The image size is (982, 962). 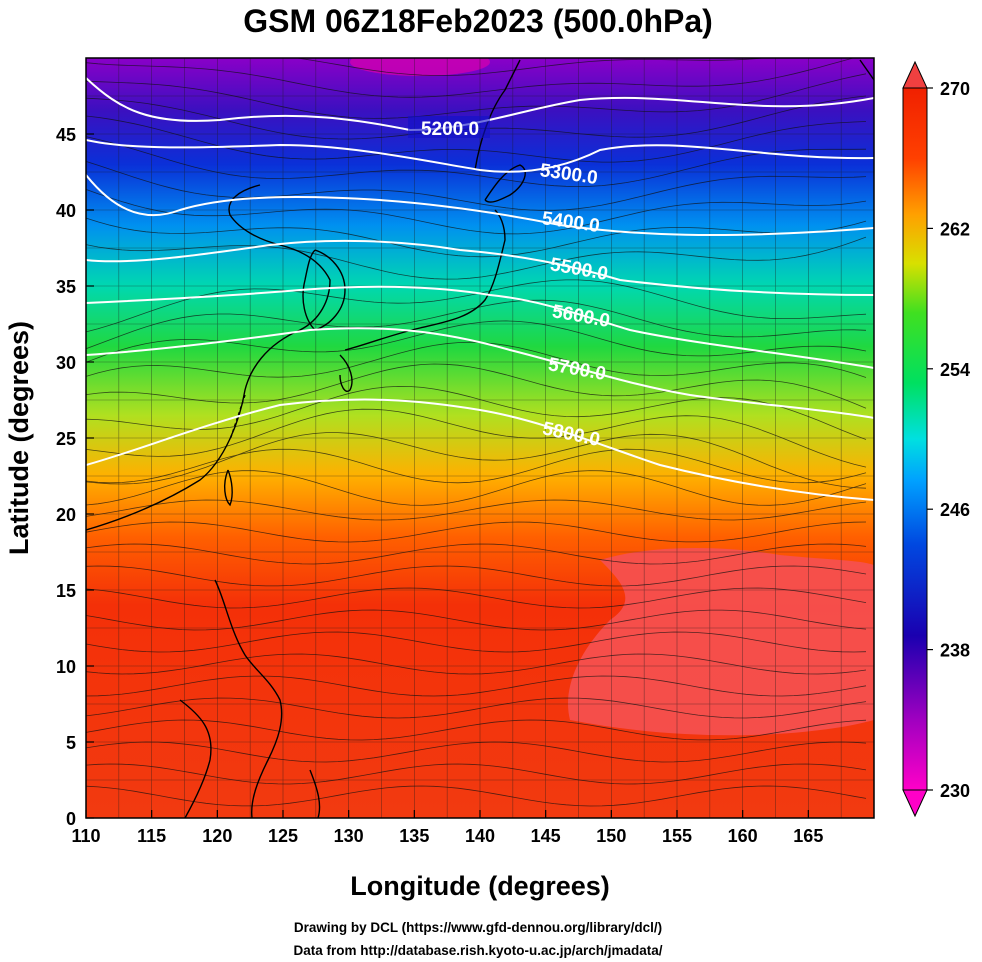 What do you see at coordinates (743, 836) in the screenshot?
I see `x-tick-label: 160` at bounding box center [743, 836].